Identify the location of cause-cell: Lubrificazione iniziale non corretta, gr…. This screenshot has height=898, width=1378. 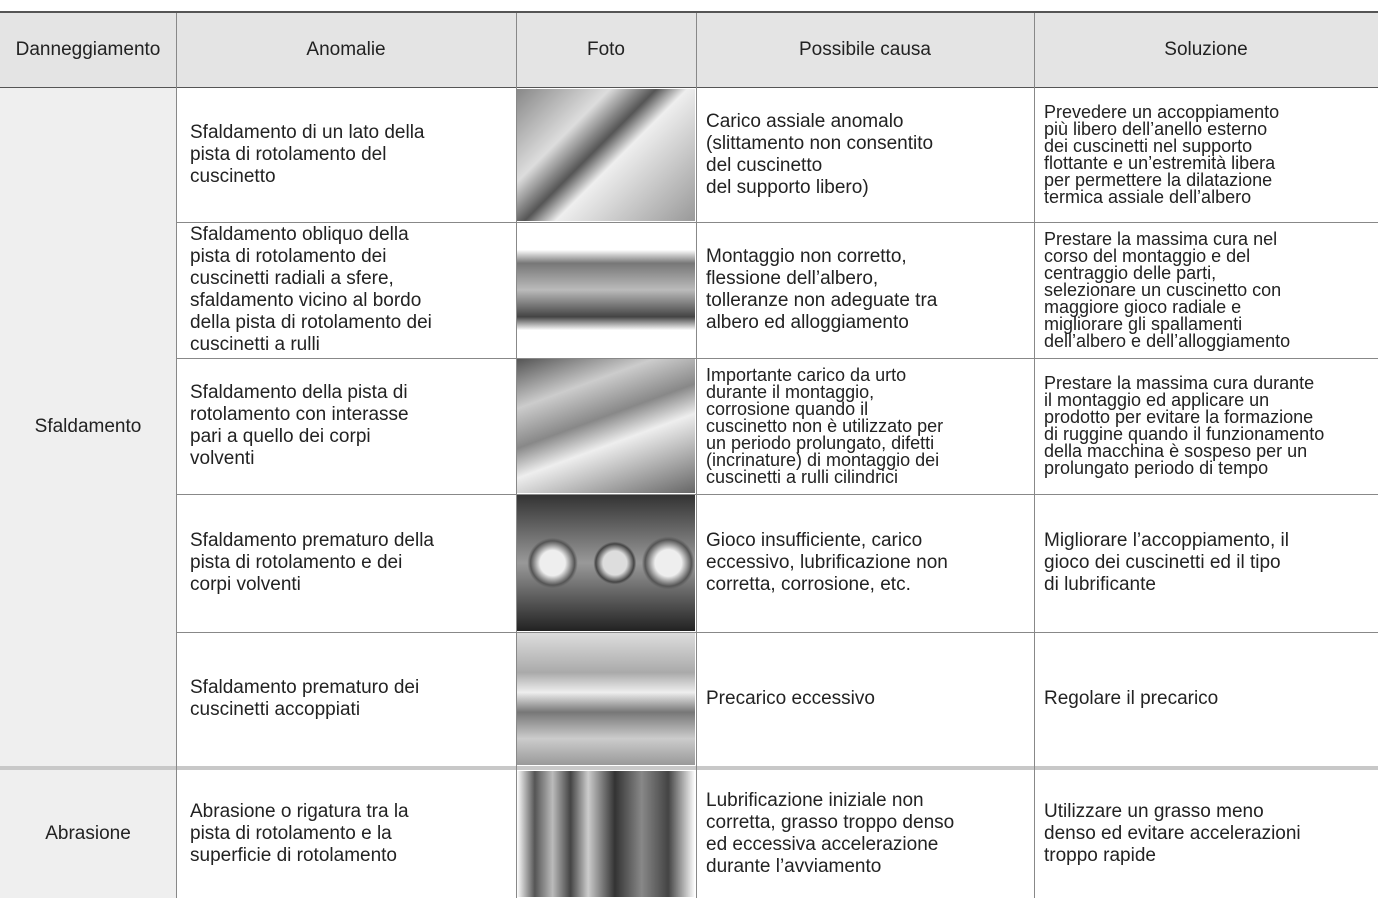
(830, 833).